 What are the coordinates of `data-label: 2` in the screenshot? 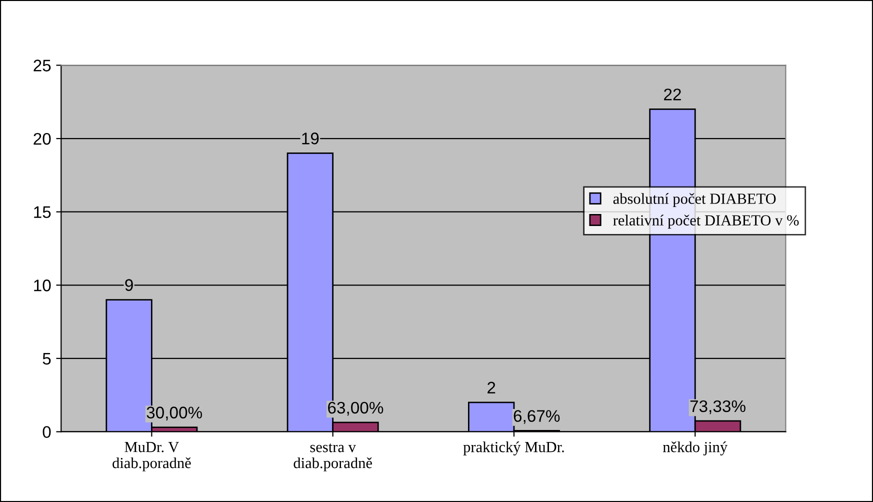 It's located at (492, 388).